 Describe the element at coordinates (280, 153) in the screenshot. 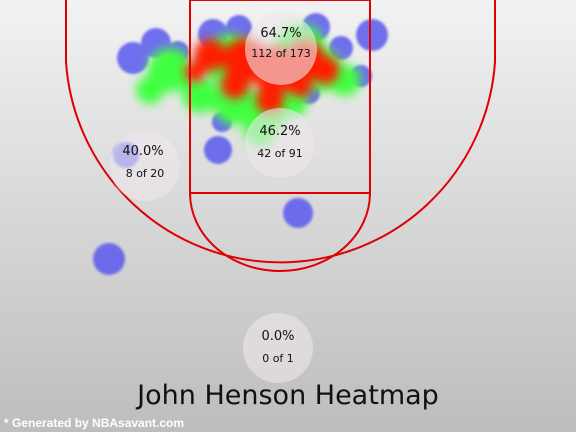

I see `zone-count-label: 42 of 91` at that location.